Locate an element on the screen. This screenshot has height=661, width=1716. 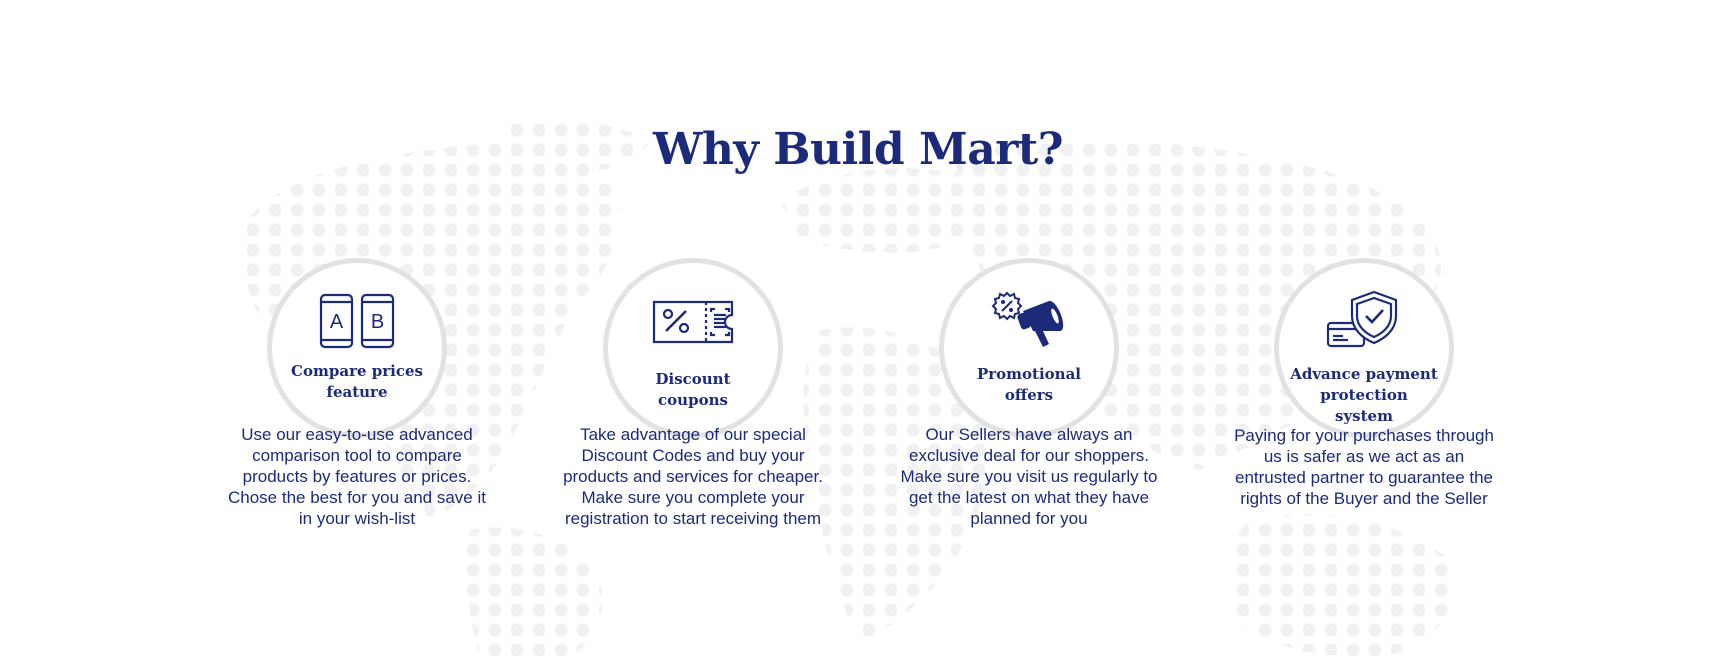
feature-label: Advance payment protection system is located at coordinates (1364, 395).